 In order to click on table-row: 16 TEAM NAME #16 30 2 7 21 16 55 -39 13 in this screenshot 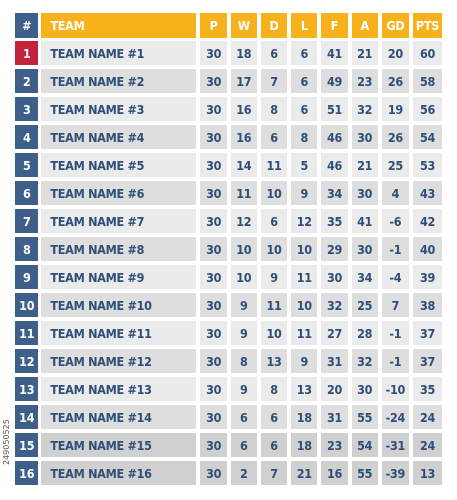, I will do `click(228, 473)`.